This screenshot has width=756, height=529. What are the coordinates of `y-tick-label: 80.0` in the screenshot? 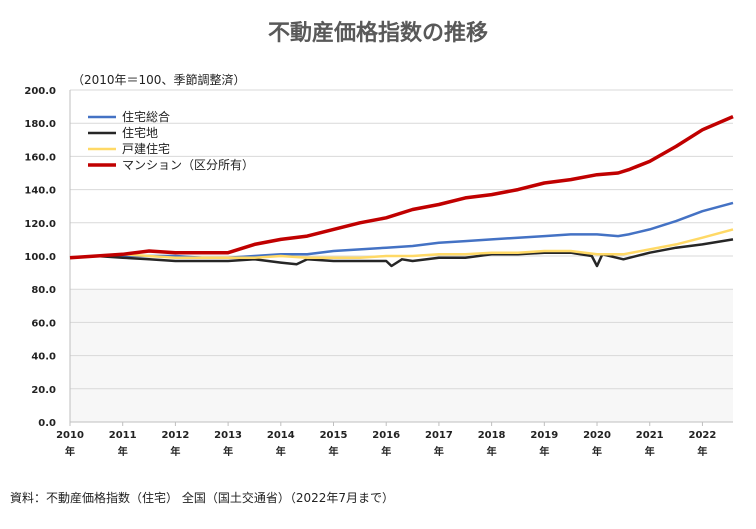 It's located at (43, 290).